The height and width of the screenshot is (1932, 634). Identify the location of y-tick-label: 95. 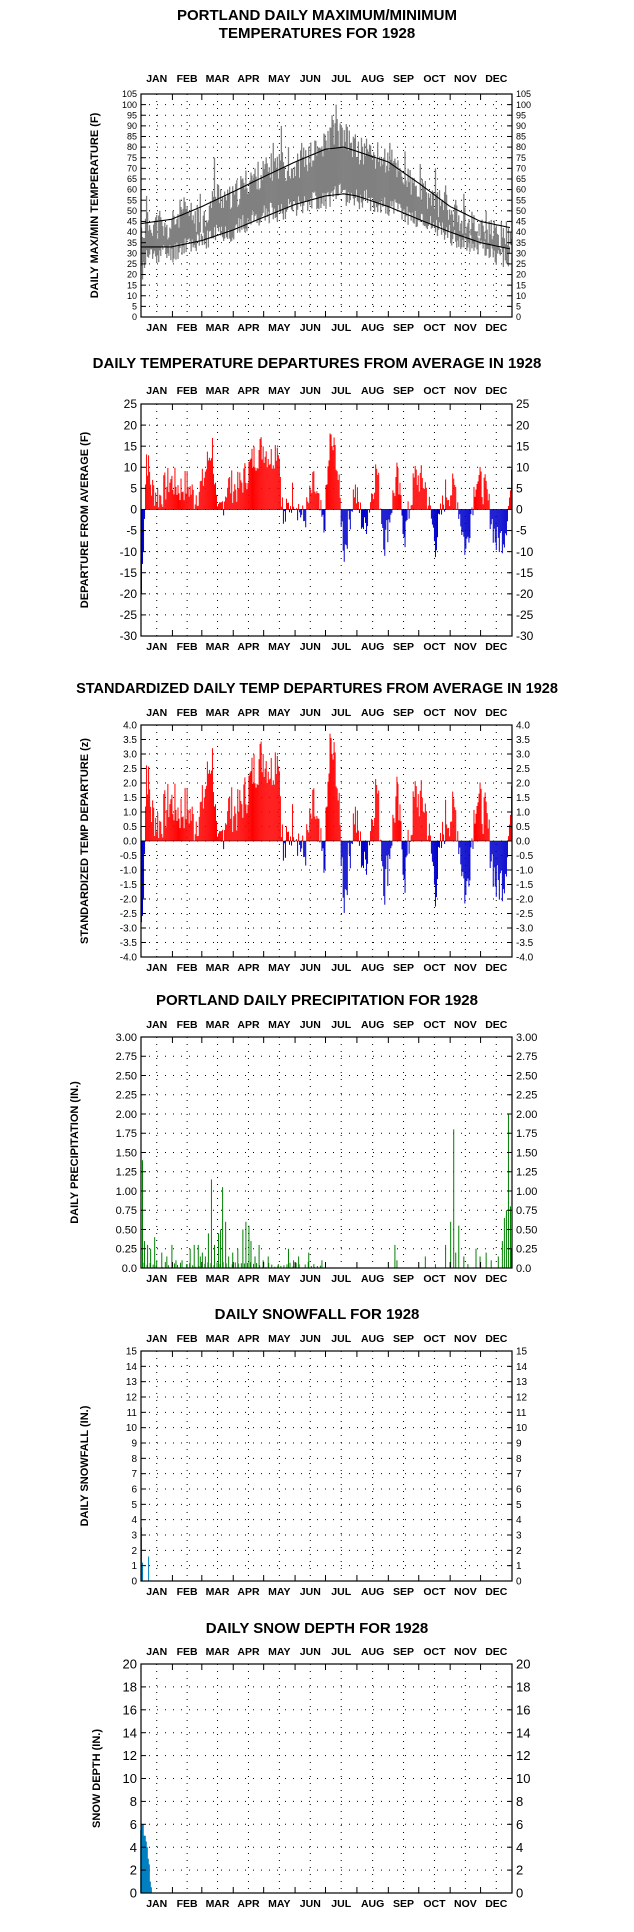
(521, 115).